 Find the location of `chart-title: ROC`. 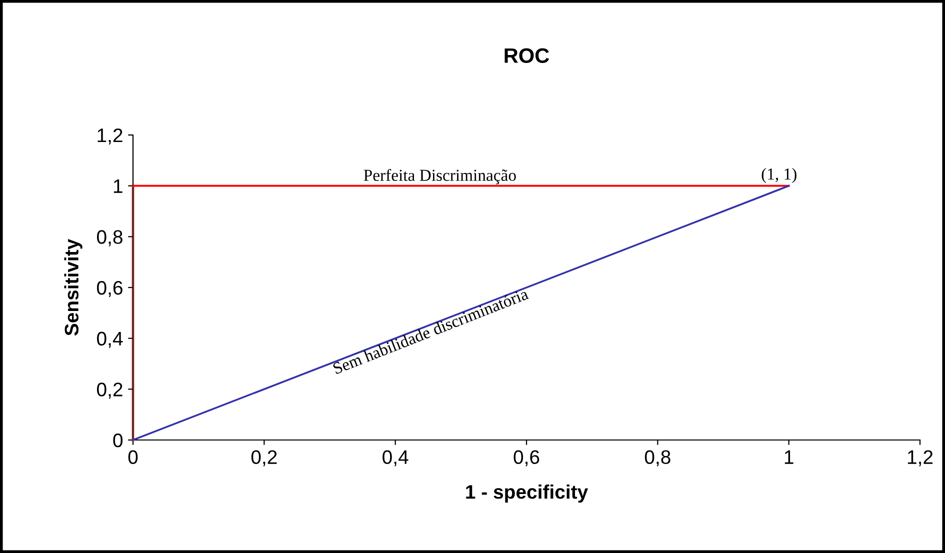

chart-title: ROC is located at coordinates (527, 55).